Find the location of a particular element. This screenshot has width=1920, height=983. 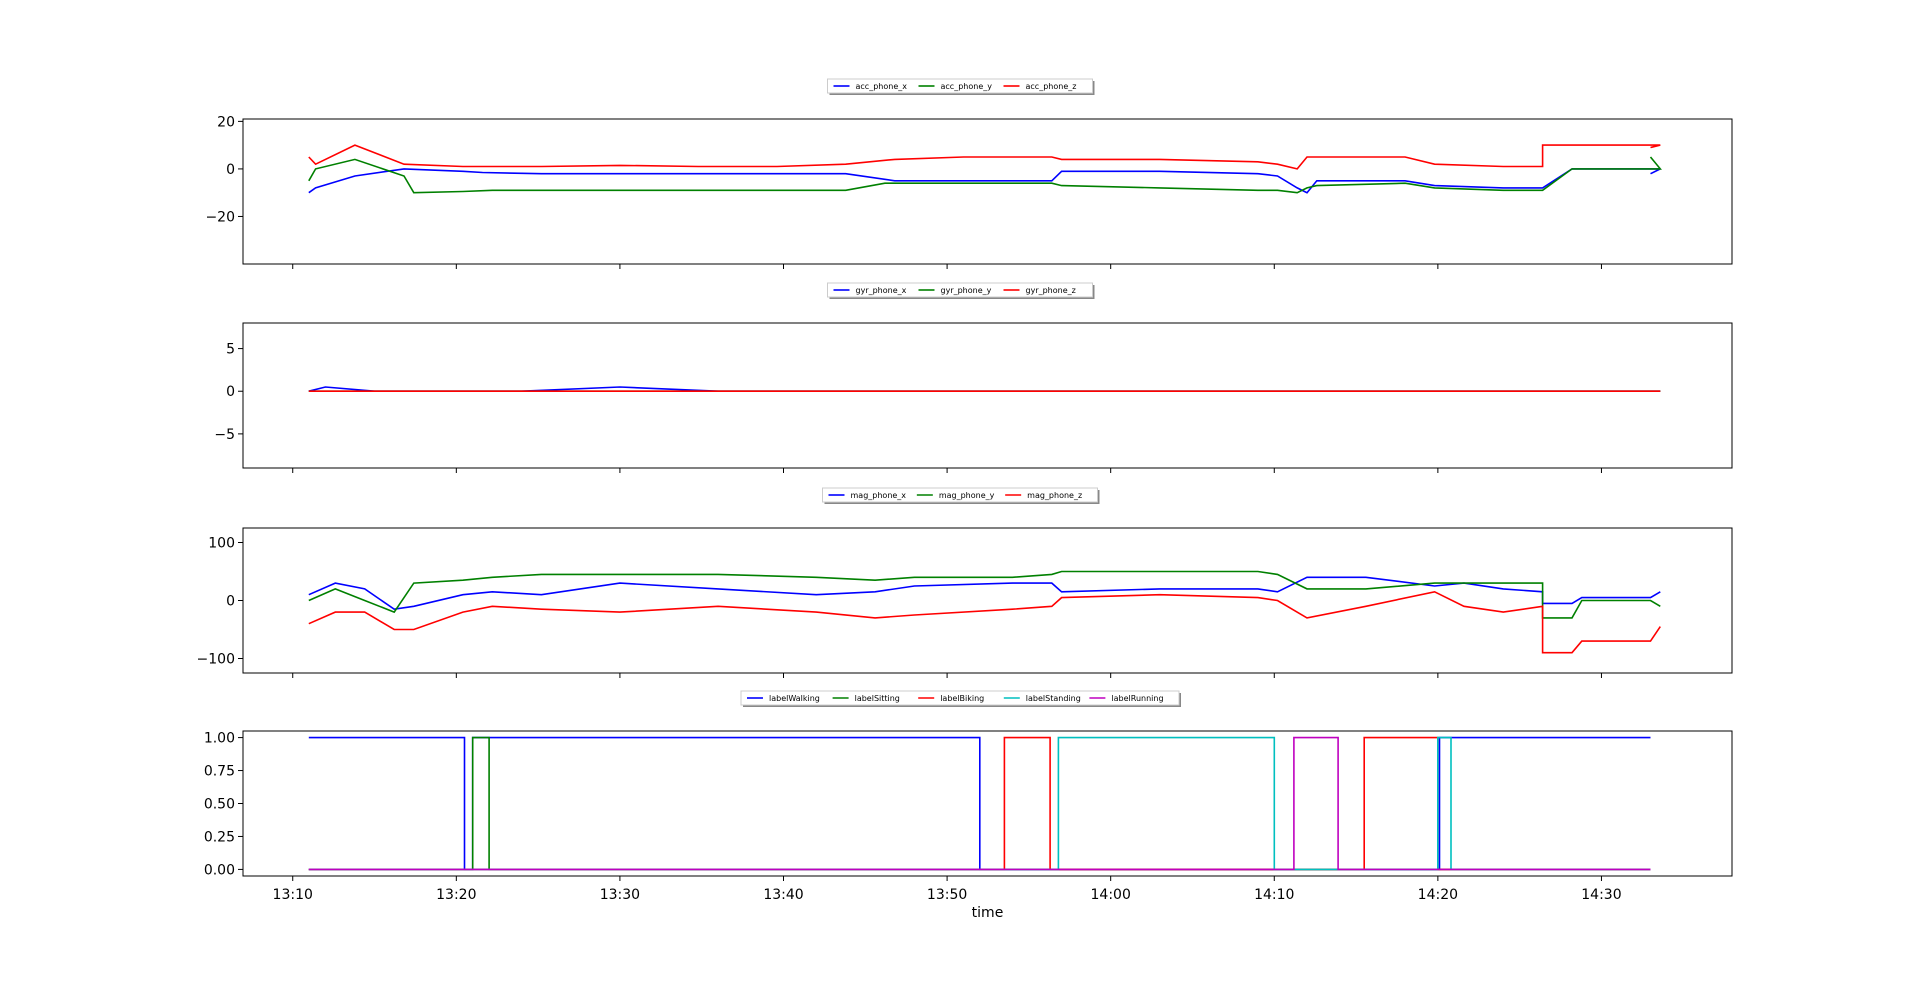

y-tick-label: −20 is located at coordinates (220, 217).